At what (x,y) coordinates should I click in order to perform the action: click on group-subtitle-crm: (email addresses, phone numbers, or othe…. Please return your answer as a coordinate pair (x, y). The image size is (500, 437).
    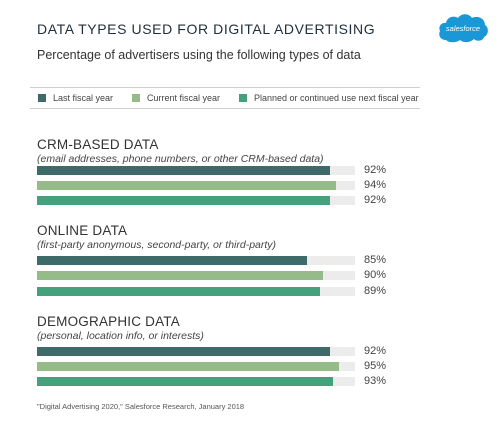
    Looking at the image, I should click on (180, 159).